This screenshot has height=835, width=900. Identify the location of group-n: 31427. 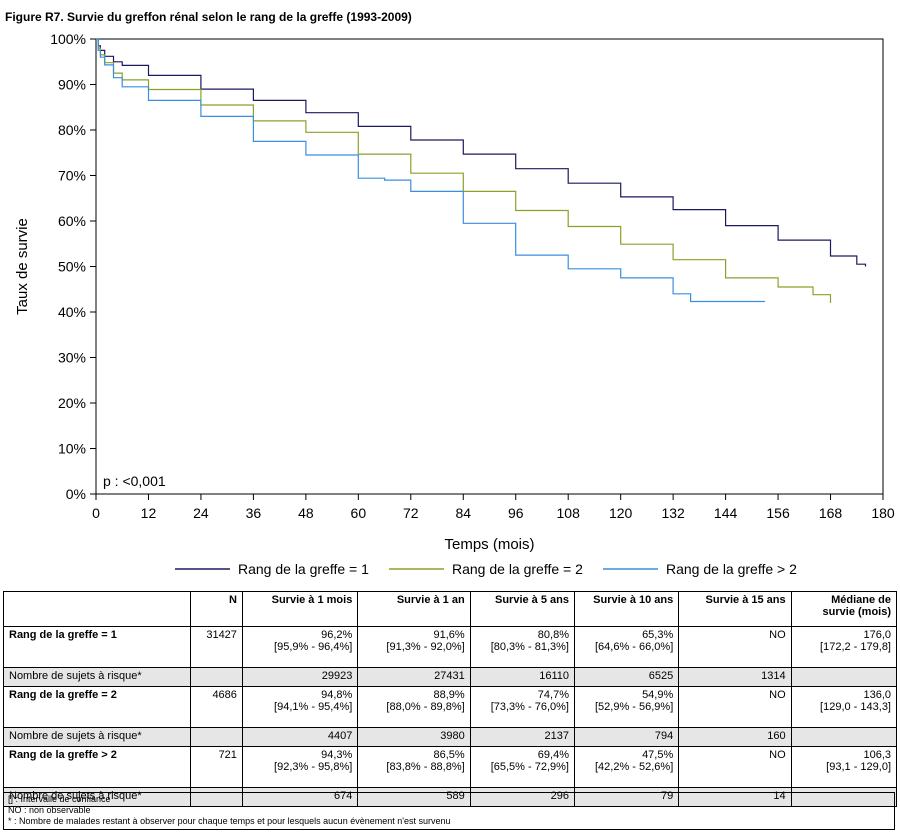
(216, 647).